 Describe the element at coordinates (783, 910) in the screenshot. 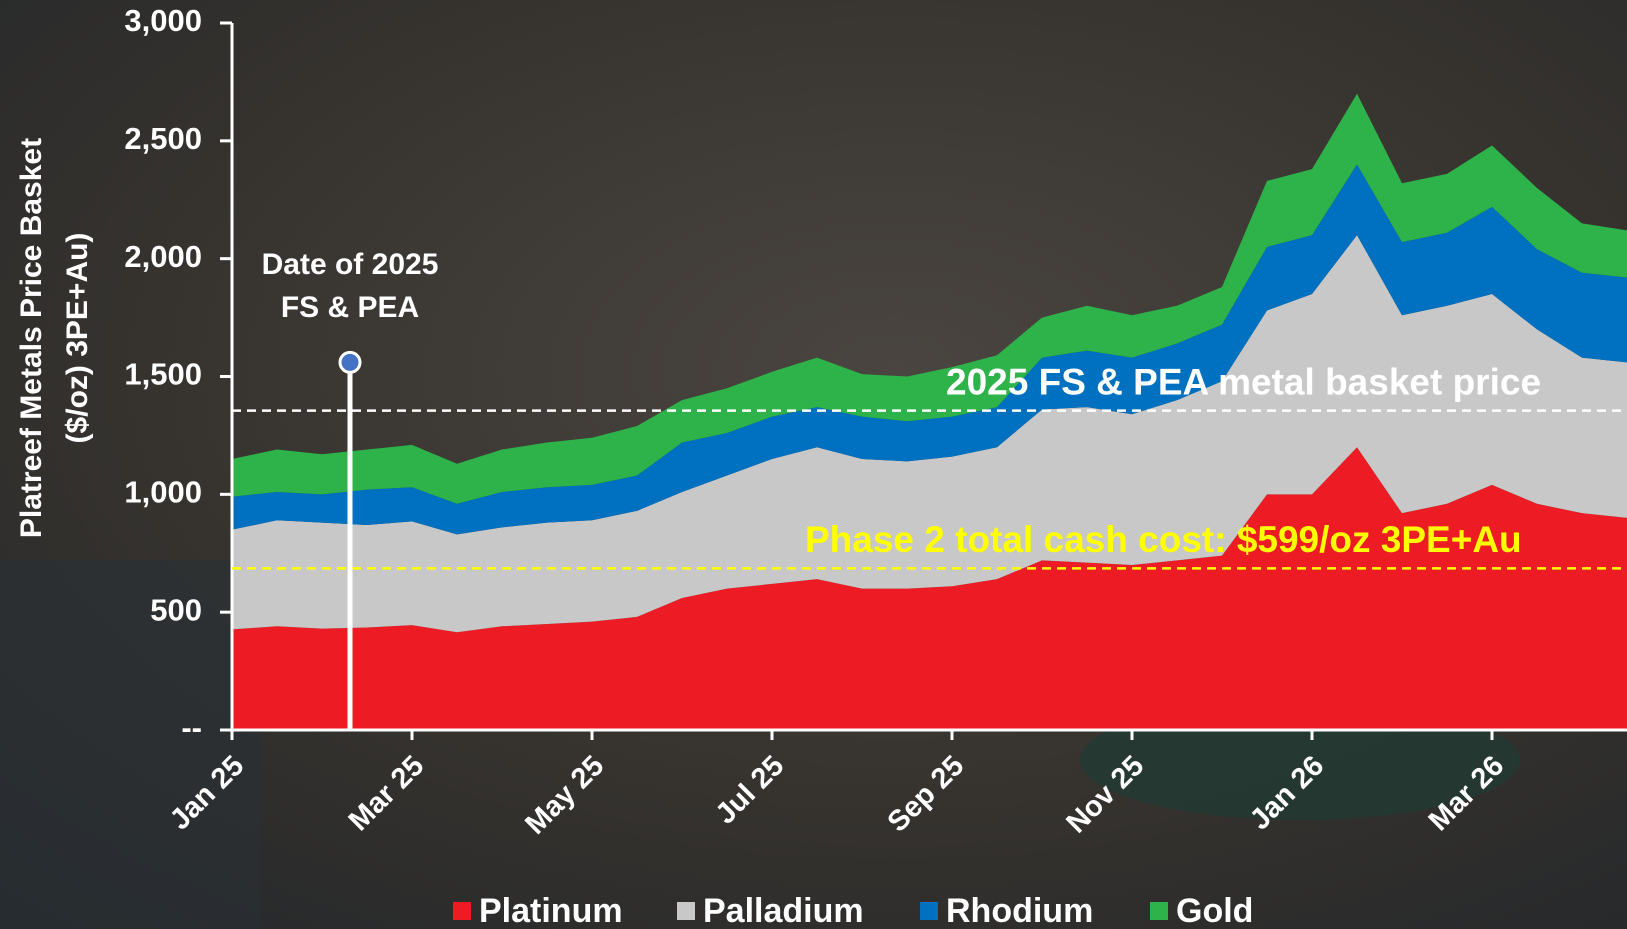

I see `legend-label: Palladium` at that location.